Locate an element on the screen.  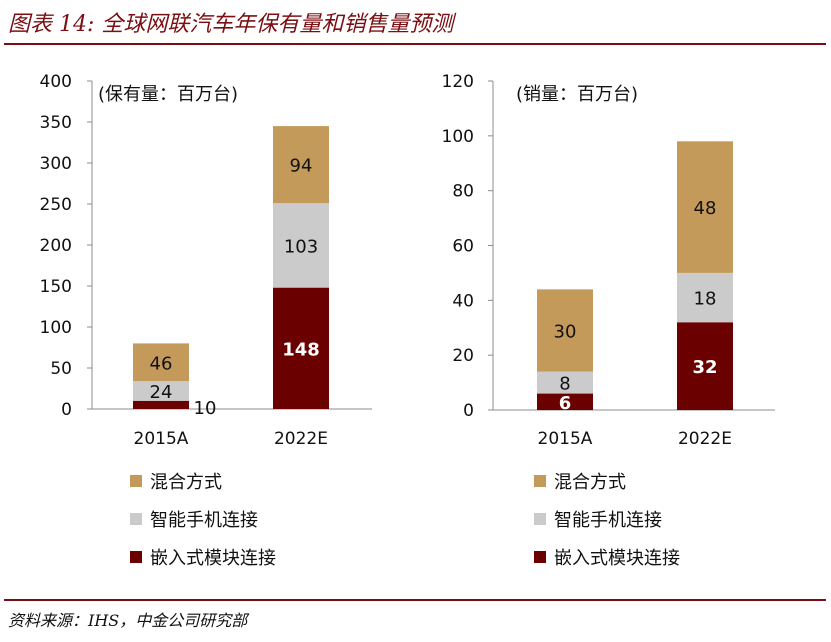
data-label: 6 is located at coordinates (565, 403).